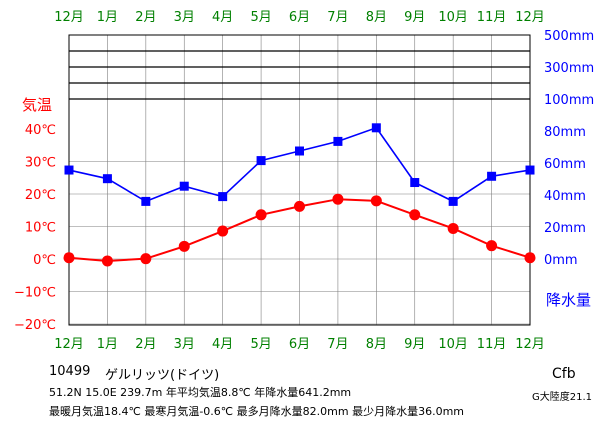 The width and height of the screenshot is (611, 425). I want to click on precipitation-tick-labels: 80mm 60mm 40mm 20mm 0mm 500mm 300mm 100mm, so click(569, 148).